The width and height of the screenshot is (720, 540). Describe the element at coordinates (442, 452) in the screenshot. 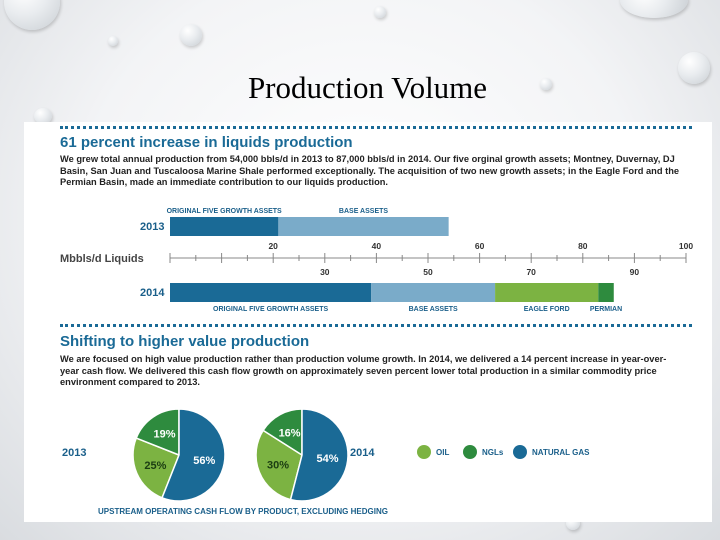

I see `legend-label: OIL` at that location.